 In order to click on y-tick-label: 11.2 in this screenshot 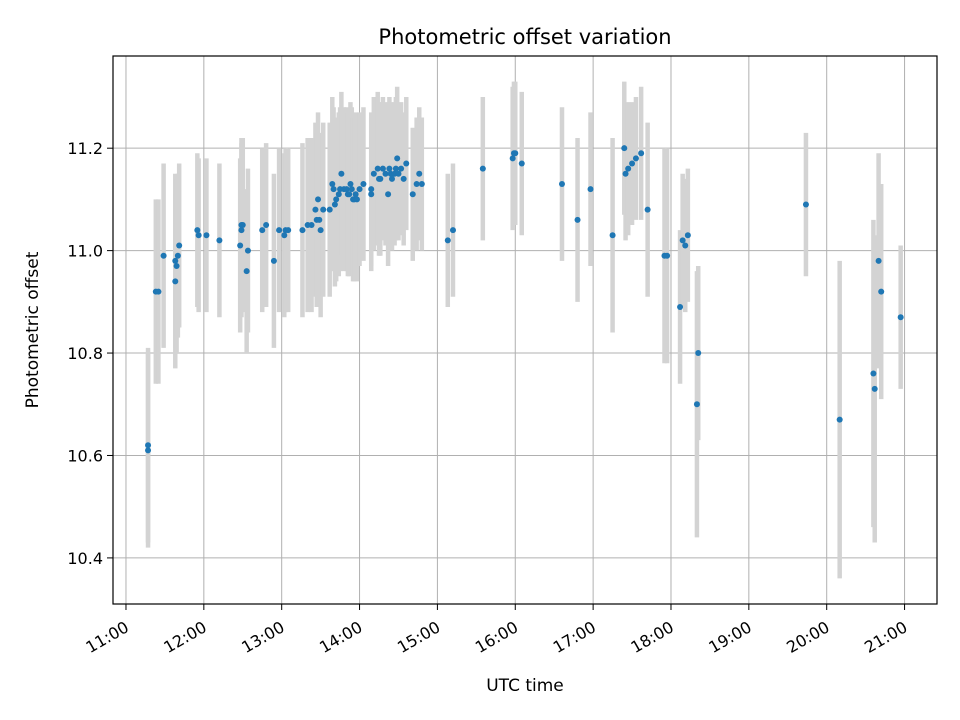, I will do `click(85, 148)`.